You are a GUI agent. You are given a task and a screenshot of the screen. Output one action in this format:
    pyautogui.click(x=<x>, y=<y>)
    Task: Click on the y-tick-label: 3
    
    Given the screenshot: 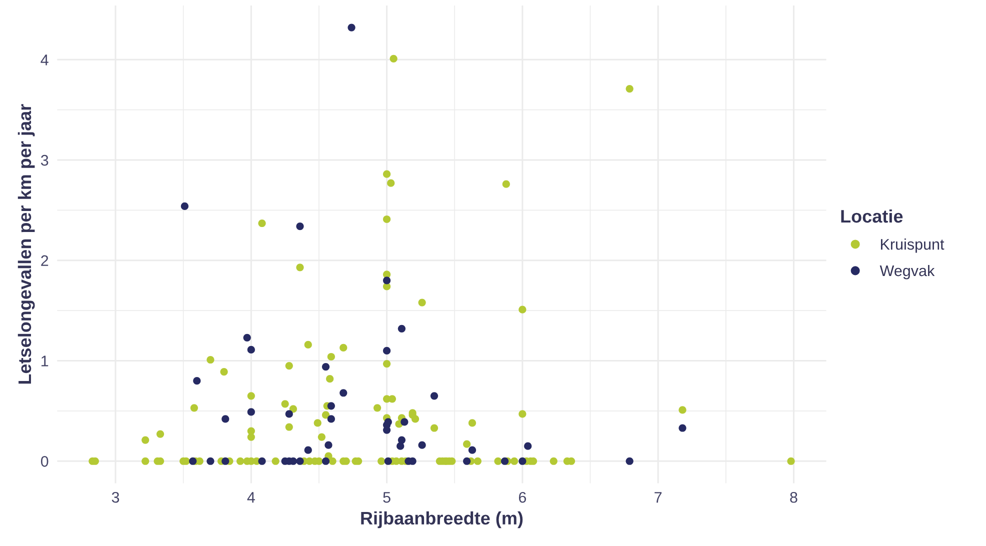 What is the action you would take?
    pyautogui.click(x=44, y=160)
    